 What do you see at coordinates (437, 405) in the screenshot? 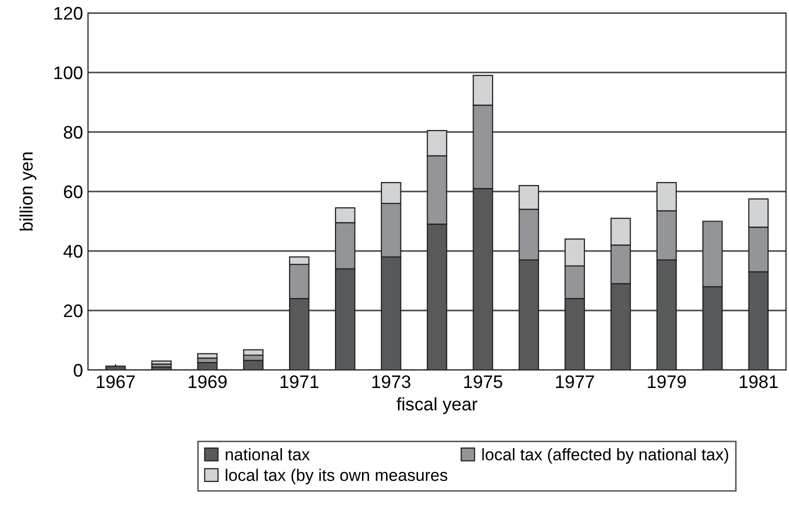
I see `x-axis-title: fiscal year` at bounding box center [437, 405].